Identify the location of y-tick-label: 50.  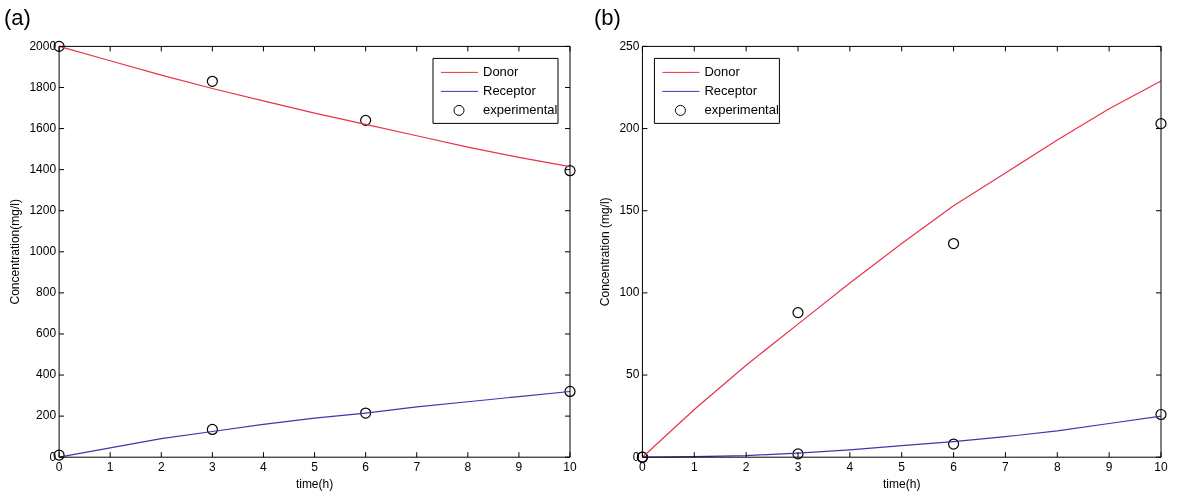
(633, 374).